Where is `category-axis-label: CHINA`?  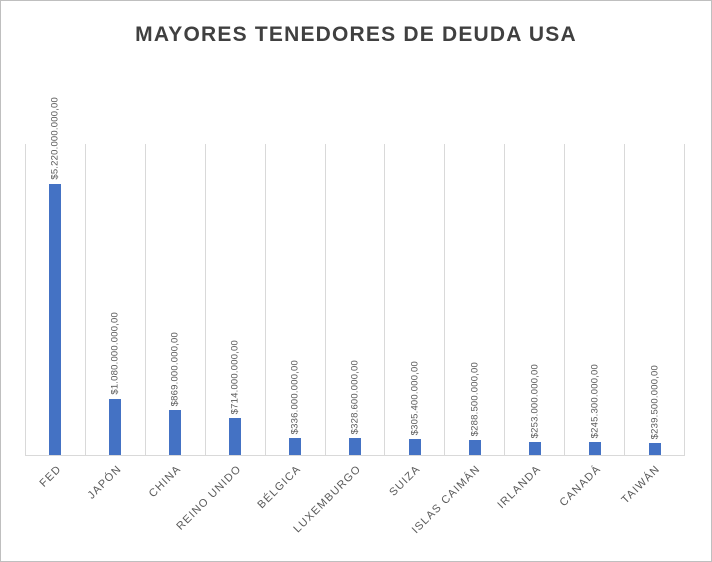 category-axis-label: CHINA is located at coordinates (165, 481).